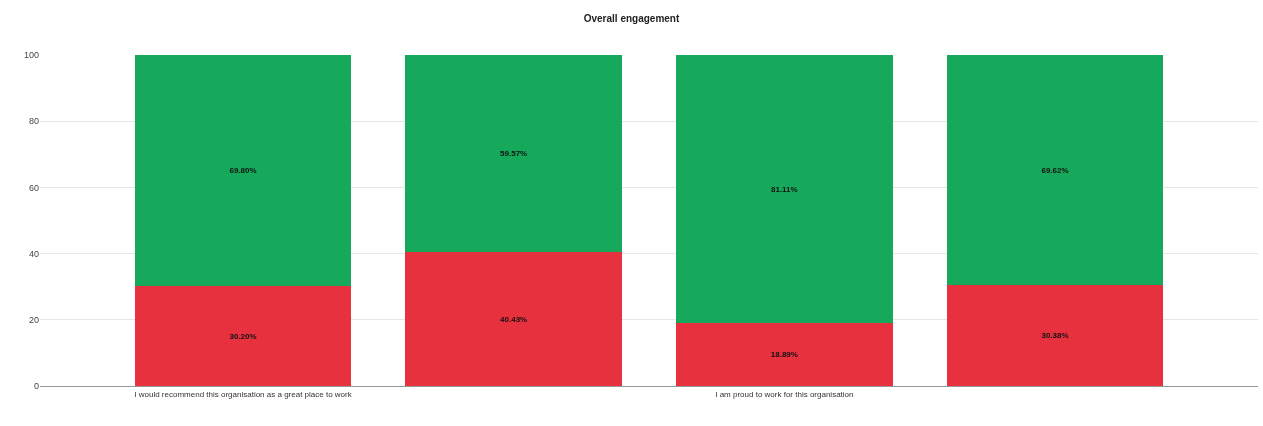 The height and width of the screenshot is (426, 1263). I want to click on data-label: 81.11%, so click(784, 189).